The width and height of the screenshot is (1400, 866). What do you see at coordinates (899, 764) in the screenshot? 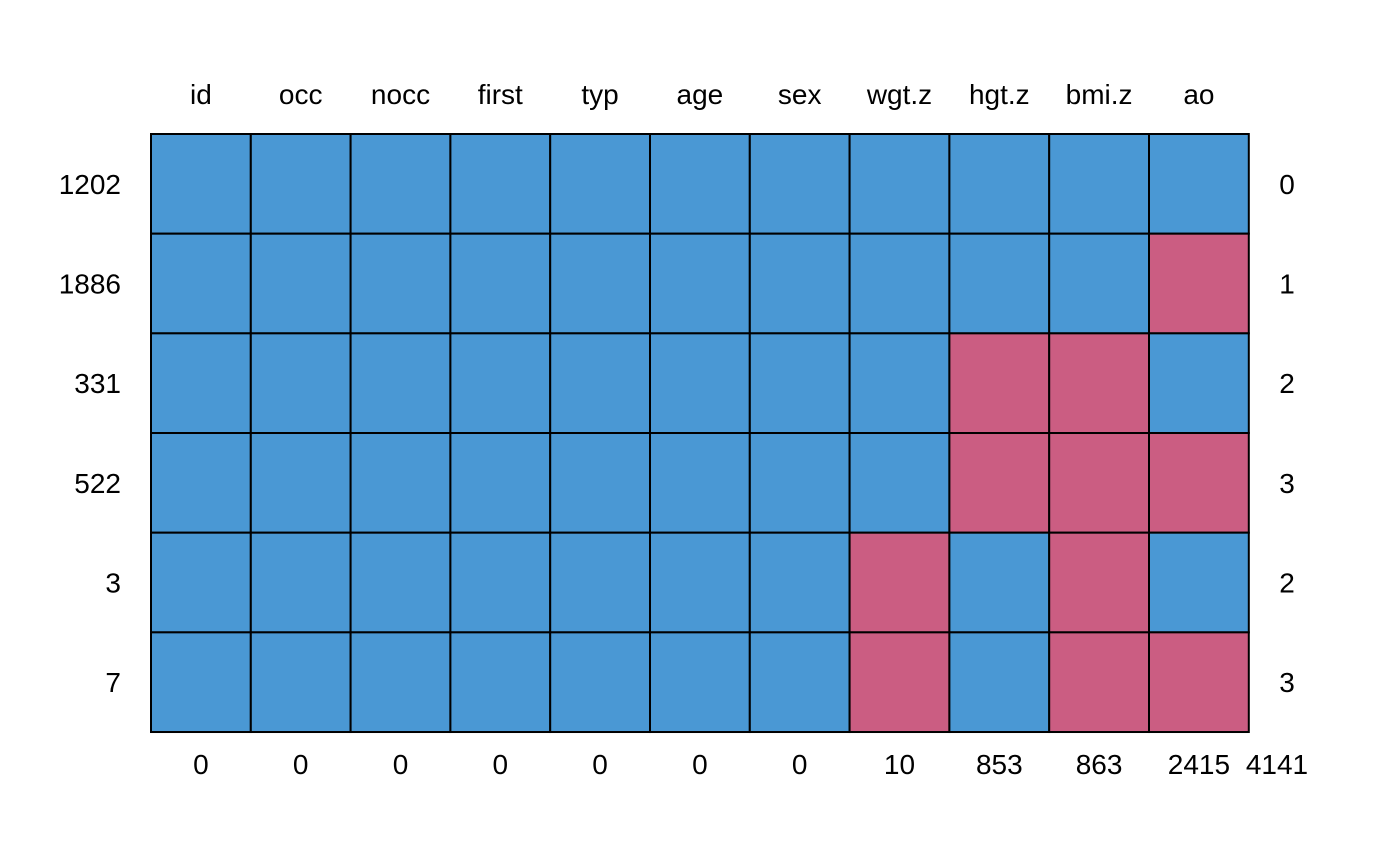
I see `missing-per-variable-label: 10` at bounding box center [899, 764].